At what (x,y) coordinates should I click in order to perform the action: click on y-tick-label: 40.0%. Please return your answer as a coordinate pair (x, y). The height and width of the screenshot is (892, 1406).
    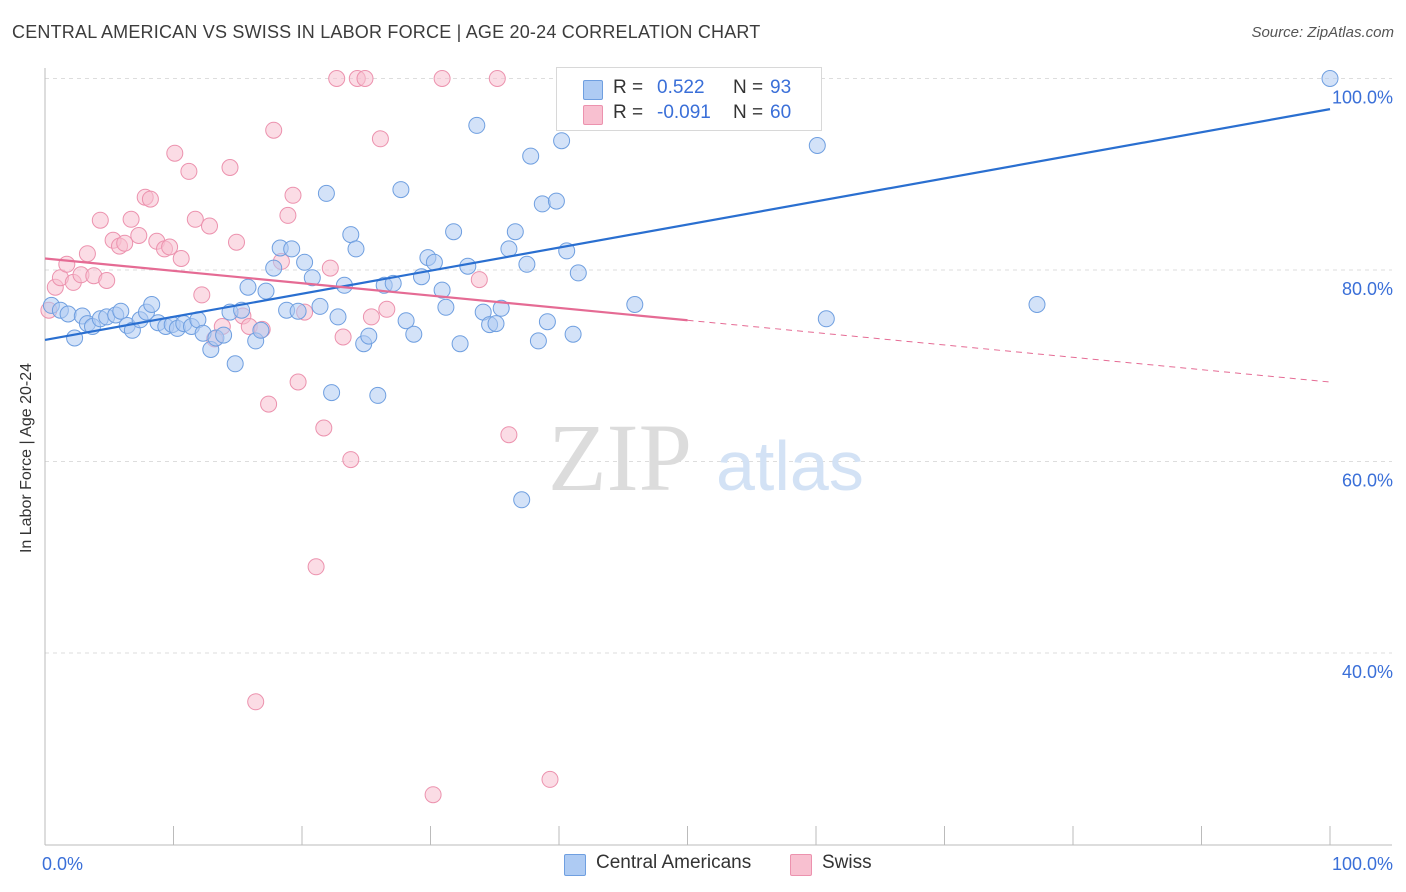
    Looking at the image, I should click on (1367, 672).